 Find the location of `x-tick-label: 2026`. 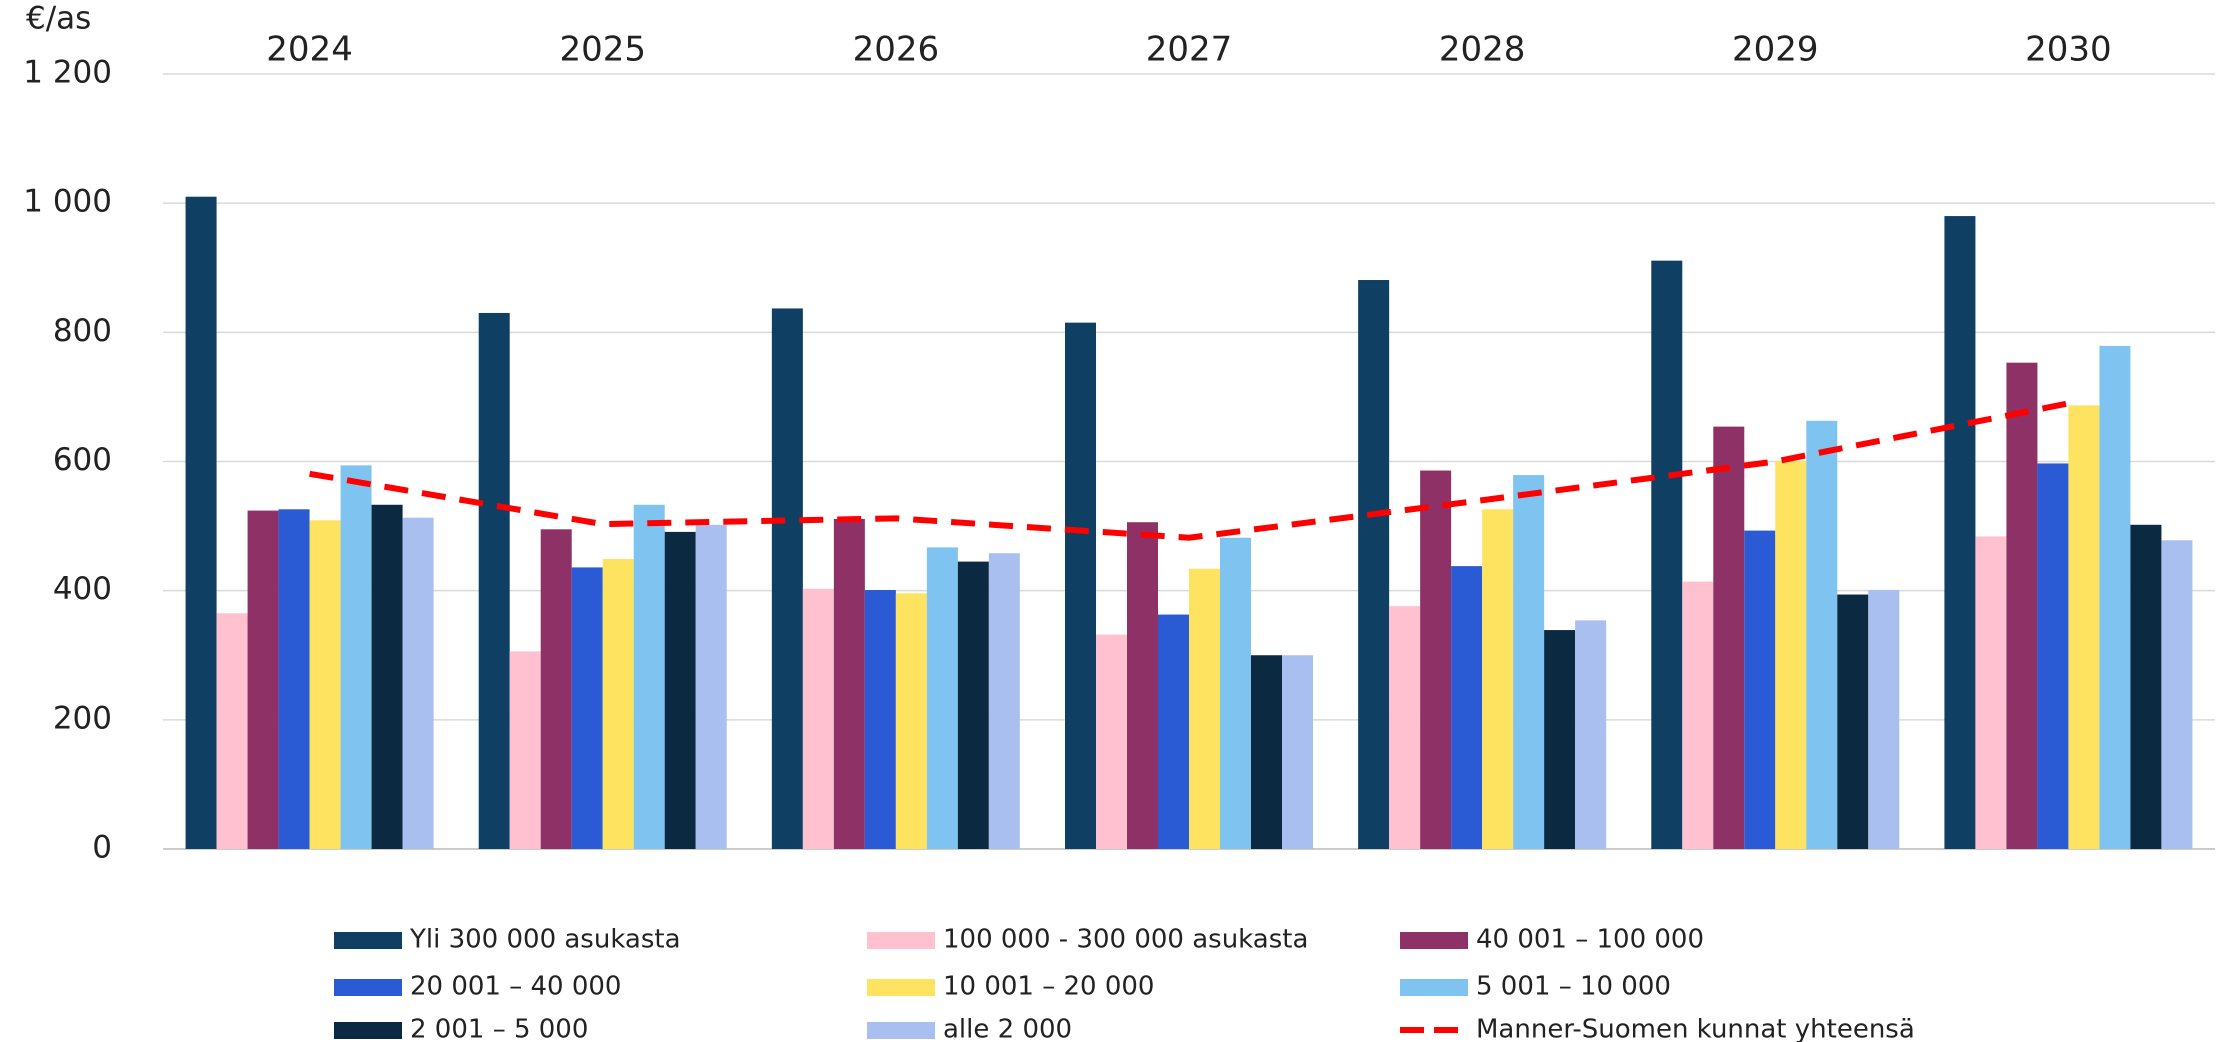

x-tick-label: 2026 is located at coordinates (896, 50).